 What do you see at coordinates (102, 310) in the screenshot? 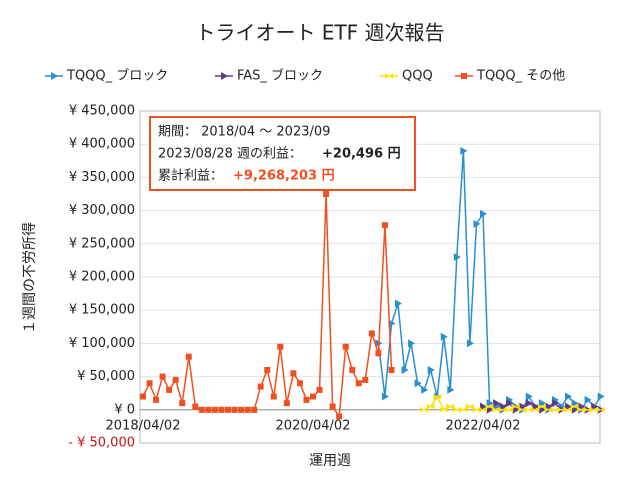
I see `y-tick-label: ¥ 150,000` at bounding box center [102, 310].